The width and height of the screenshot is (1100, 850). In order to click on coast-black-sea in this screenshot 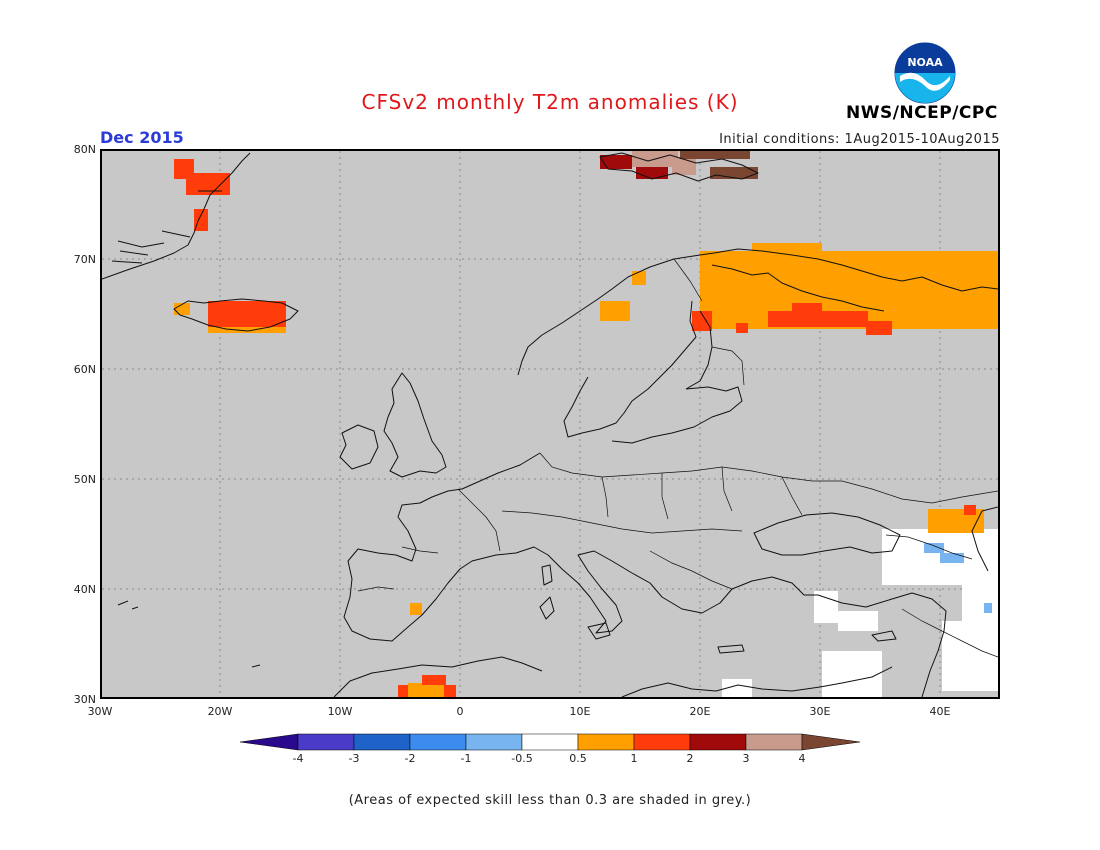, I will do `click(827, 534)`.